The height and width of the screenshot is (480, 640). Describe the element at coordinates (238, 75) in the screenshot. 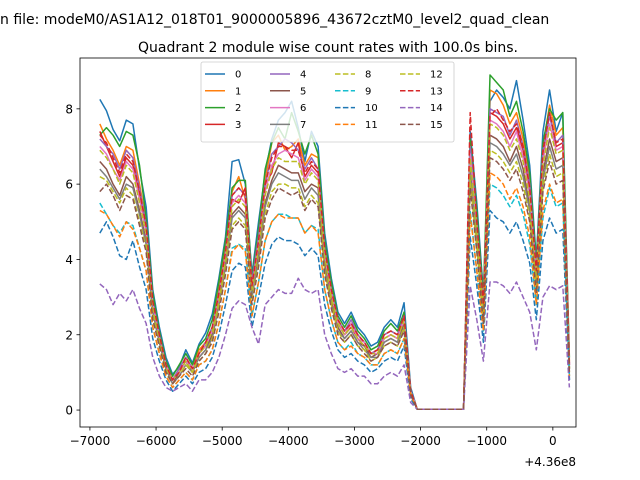

I see `legend-label: 0` at that location.